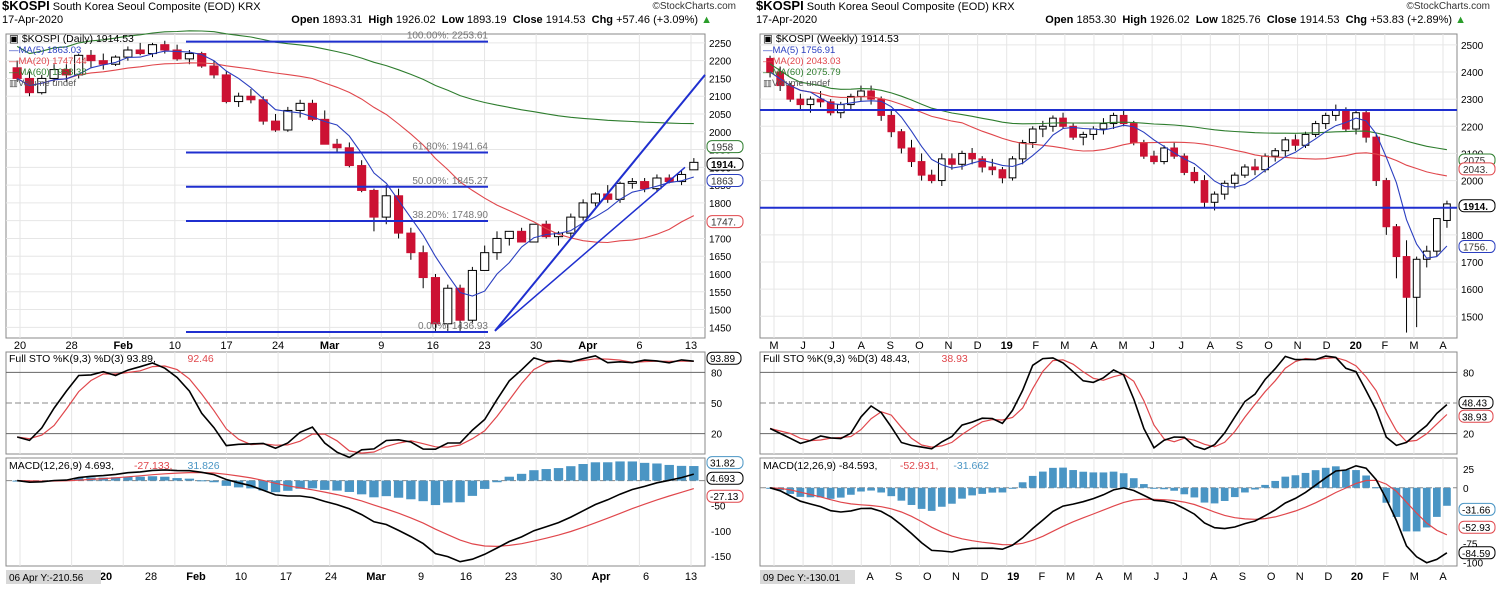 Image resolution: width=1499 pixels, height=589 pixels. I want to click on sto-tick-label: 80, so click(1469, 373).